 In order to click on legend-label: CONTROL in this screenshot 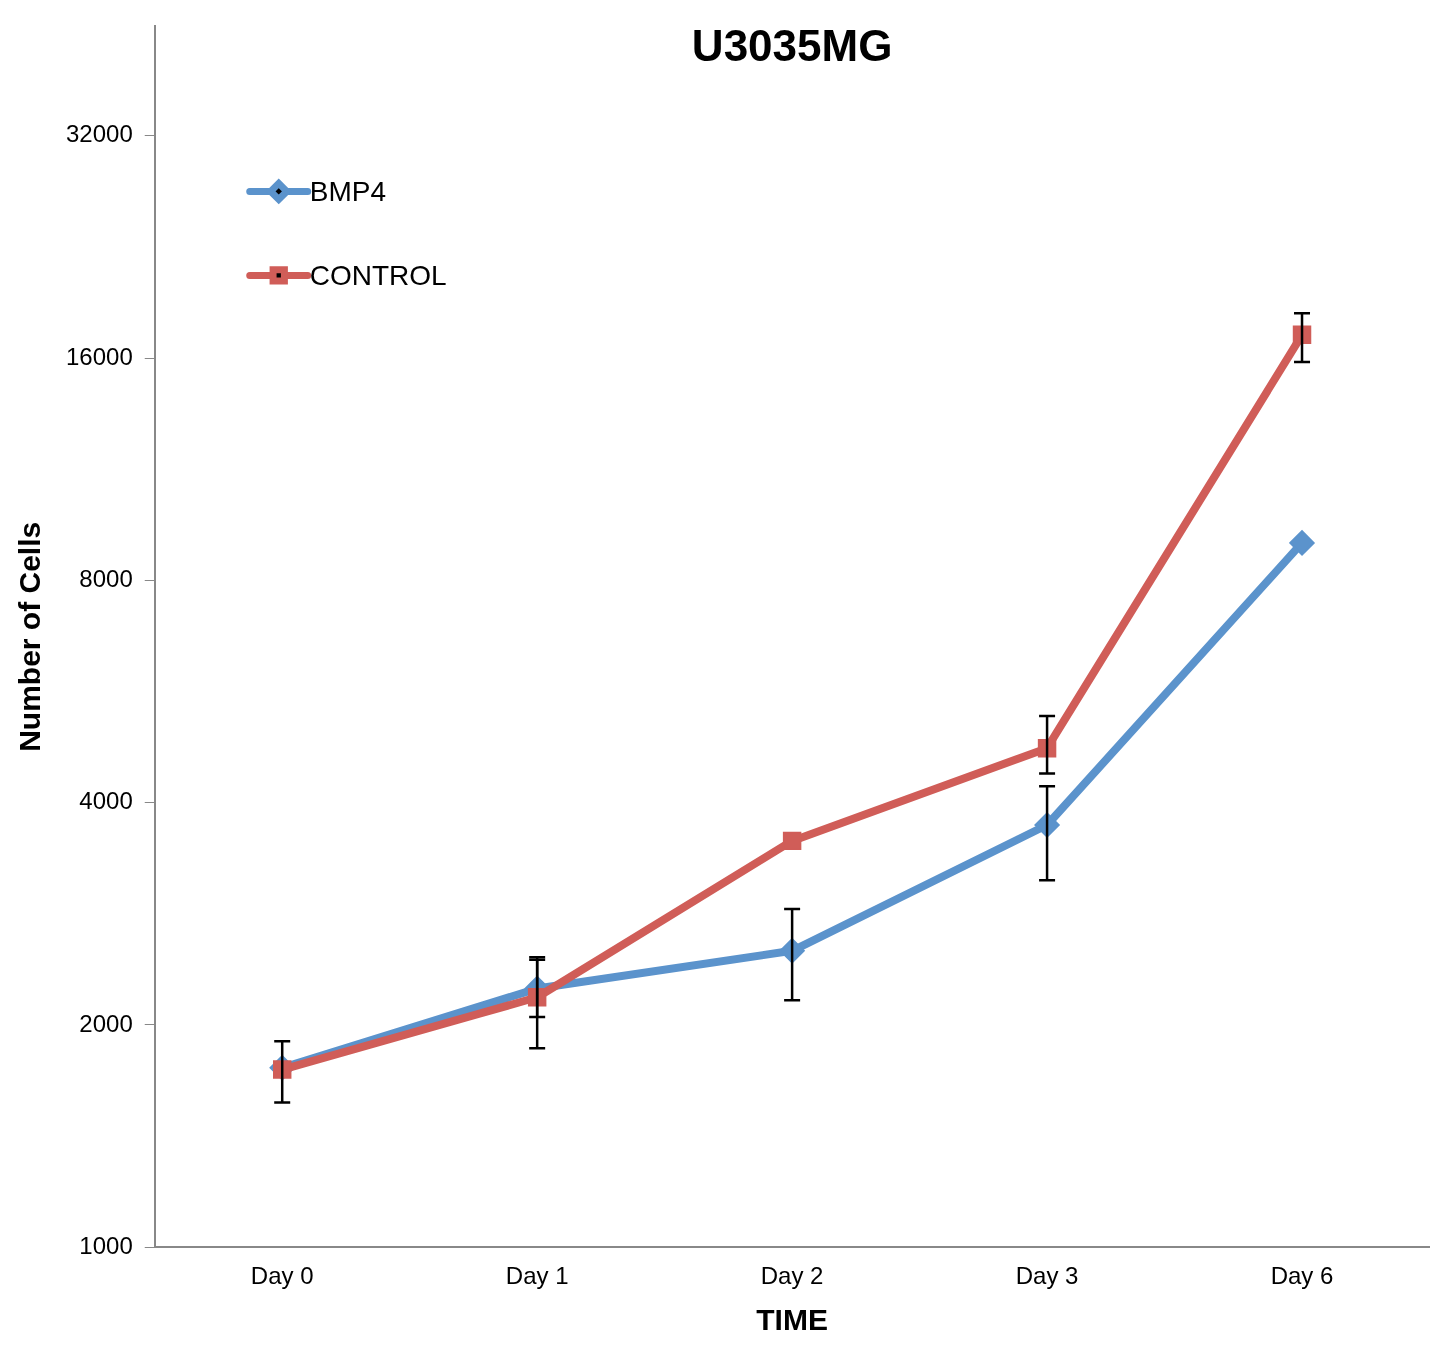, I will do `click(378, 276)`.